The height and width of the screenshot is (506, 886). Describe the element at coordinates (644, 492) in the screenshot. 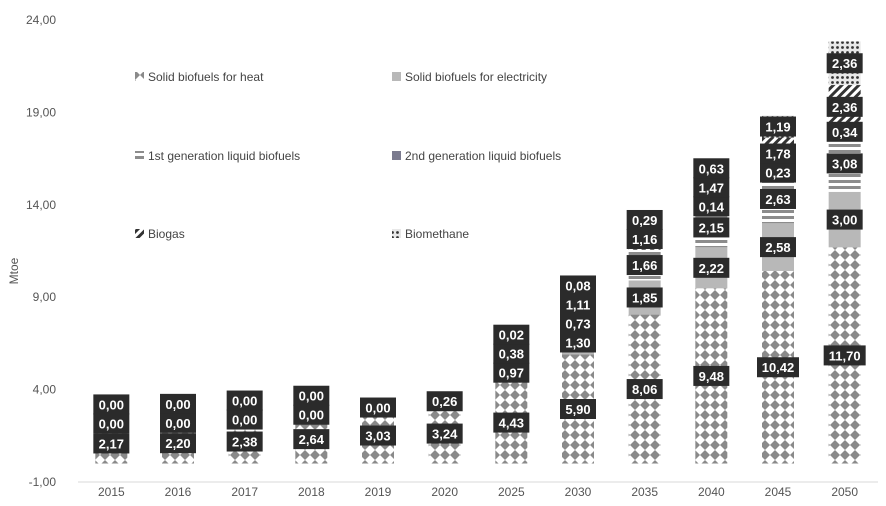

I see `x-tick-label: 2035` at that location.